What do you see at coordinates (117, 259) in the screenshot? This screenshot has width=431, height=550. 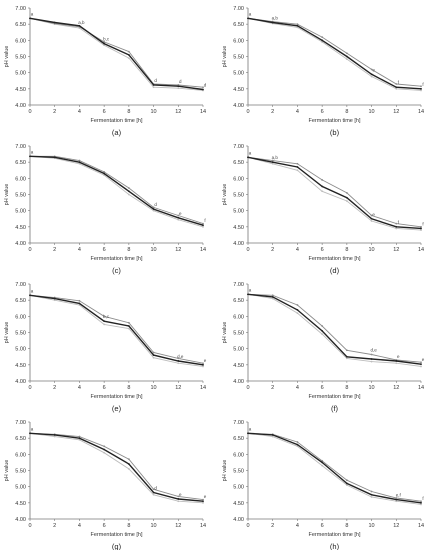 I see `x-axis-label: Fermentation time [h]` at bounding box center [117, 259].